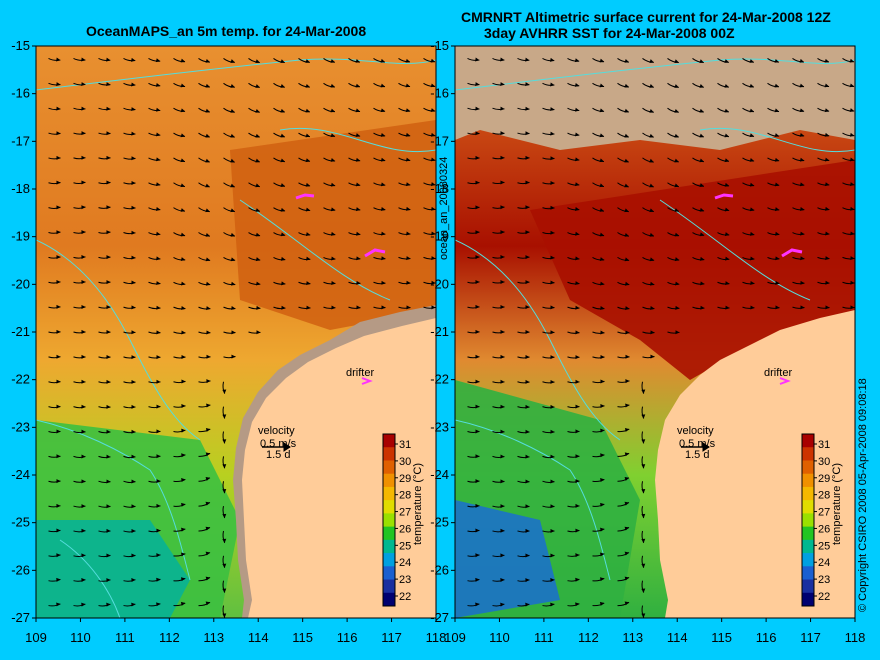 The width and height of the screenshot is (880, 660). Describe the element at coordinates (507, 559) in the screenshot. I see `right-cold-pool` at that location.